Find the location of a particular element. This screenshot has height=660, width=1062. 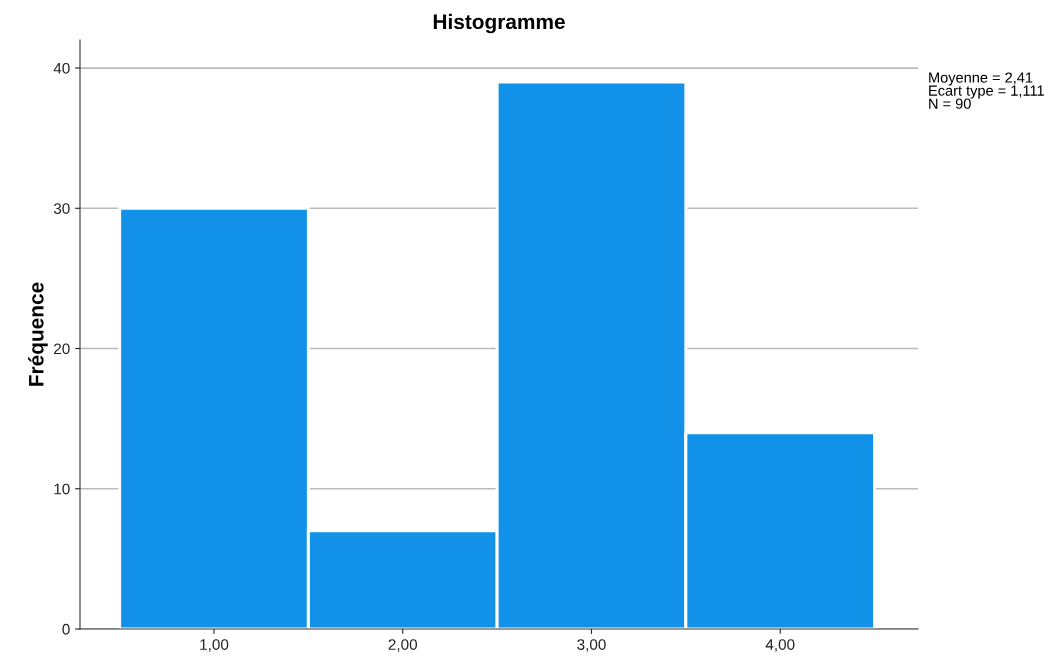

y-tick-label: 0 is located at coordinates (66, 629).